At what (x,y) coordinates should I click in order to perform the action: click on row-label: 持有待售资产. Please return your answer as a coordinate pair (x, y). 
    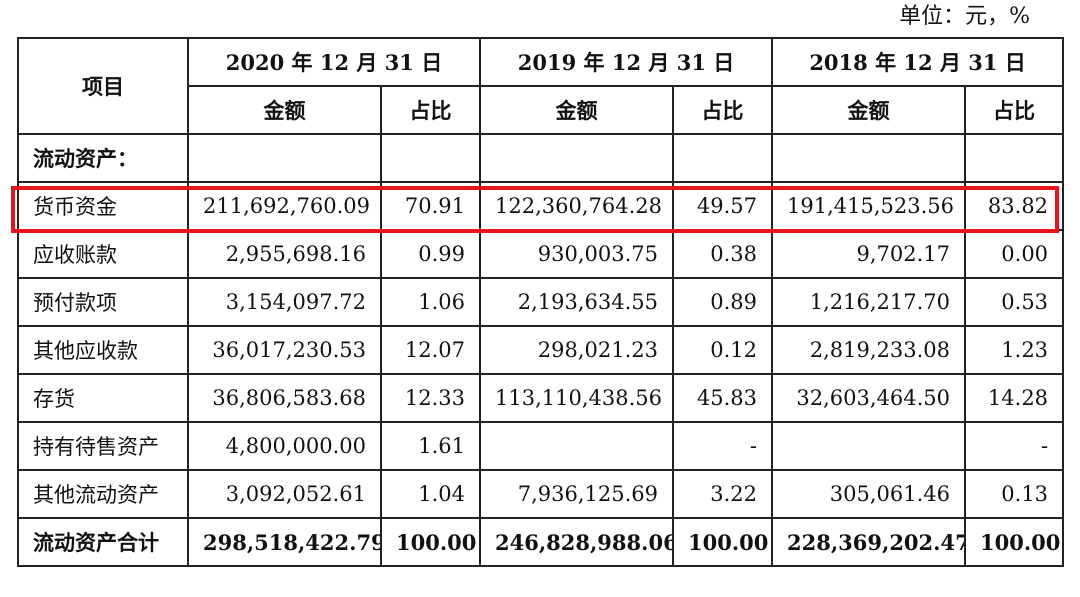
    Looking at the image, I should click on (103, 446).